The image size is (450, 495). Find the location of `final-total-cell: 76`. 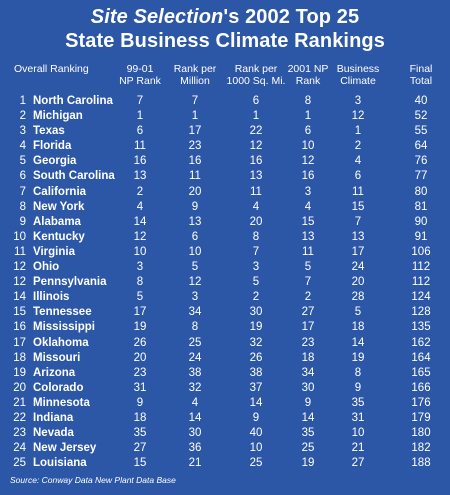

final-total-cell: 76 is located at coordinates (421, 161).